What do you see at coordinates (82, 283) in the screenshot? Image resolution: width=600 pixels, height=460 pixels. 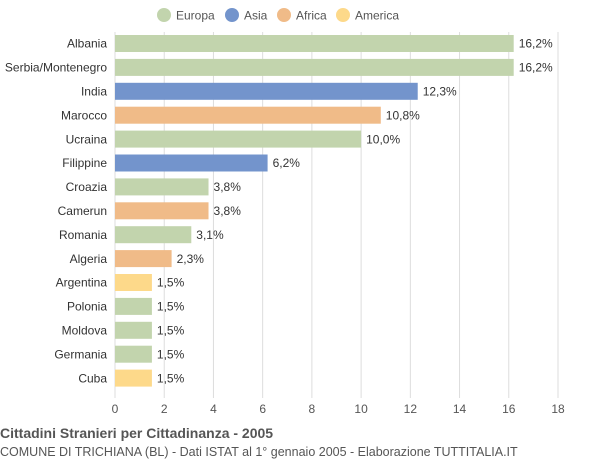 I see `category-label-argentina: Argentina` at bounding box center [82, 283].